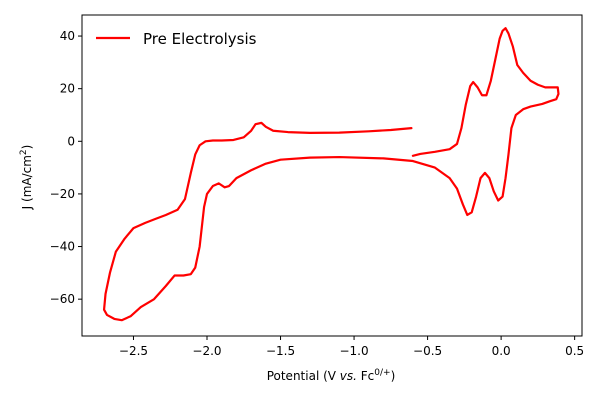 Image resolution: width=600 pixels, height=400 pixels. I want to click on y-axis-label: J (mA/cm2), so click(26, 178).